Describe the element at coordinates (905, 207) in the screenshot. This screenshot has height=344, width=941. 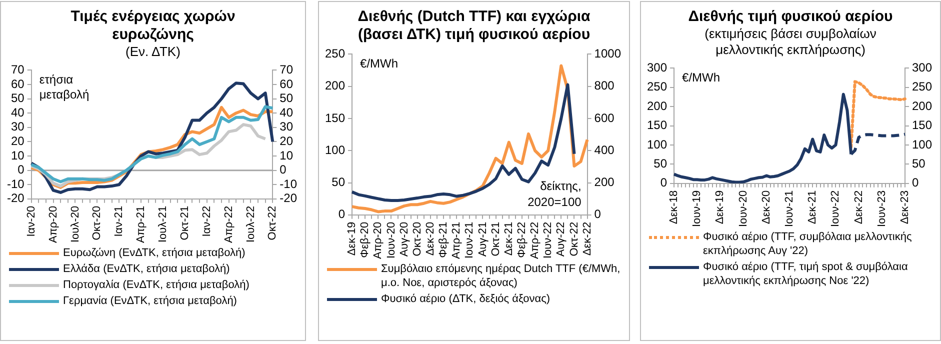
I see `x-tick-label: Δεκ-23` at that location.